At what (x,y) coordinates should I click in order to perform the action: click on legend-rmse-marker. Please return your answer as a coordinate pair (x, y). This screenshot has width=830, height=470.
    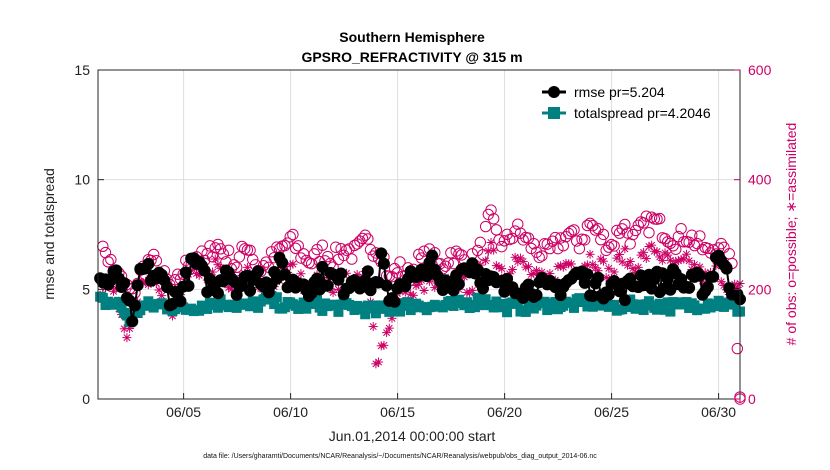
    Looking at the image, I should click on (554, 92).